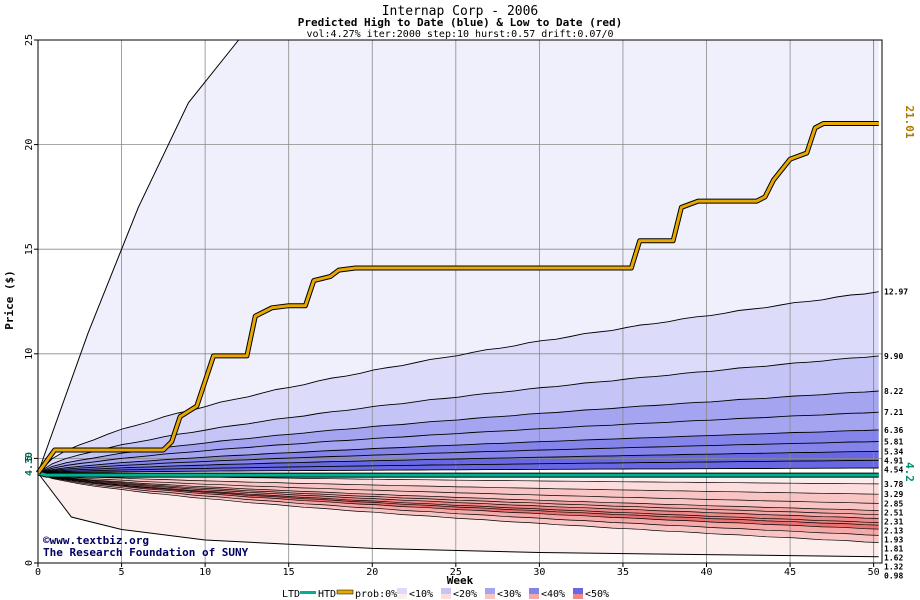 This screenshot has height=600, width=920. What do you see at coordinates (372, 572) in the screenshot?
I see `x-tick-label: 20` at bounding box center [372, 572].